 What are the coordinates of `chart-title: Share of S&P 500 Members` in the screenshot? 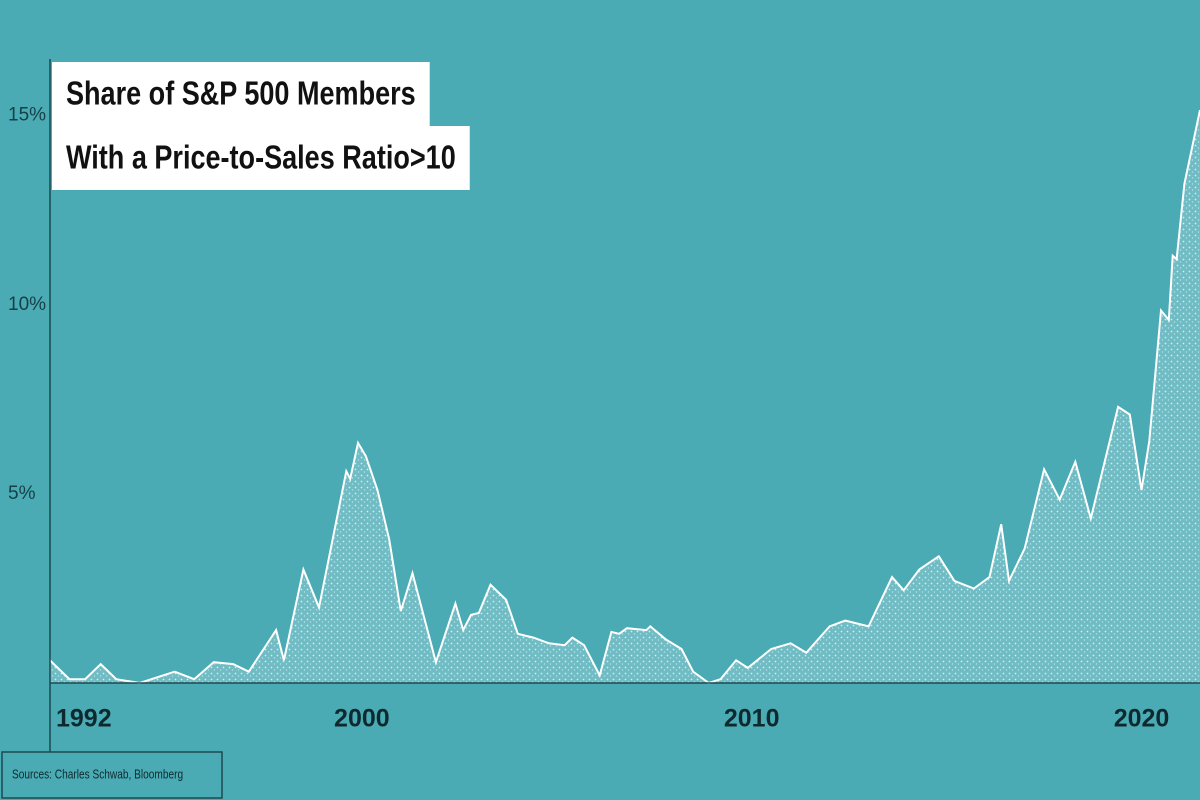 It's located at (241, 94).